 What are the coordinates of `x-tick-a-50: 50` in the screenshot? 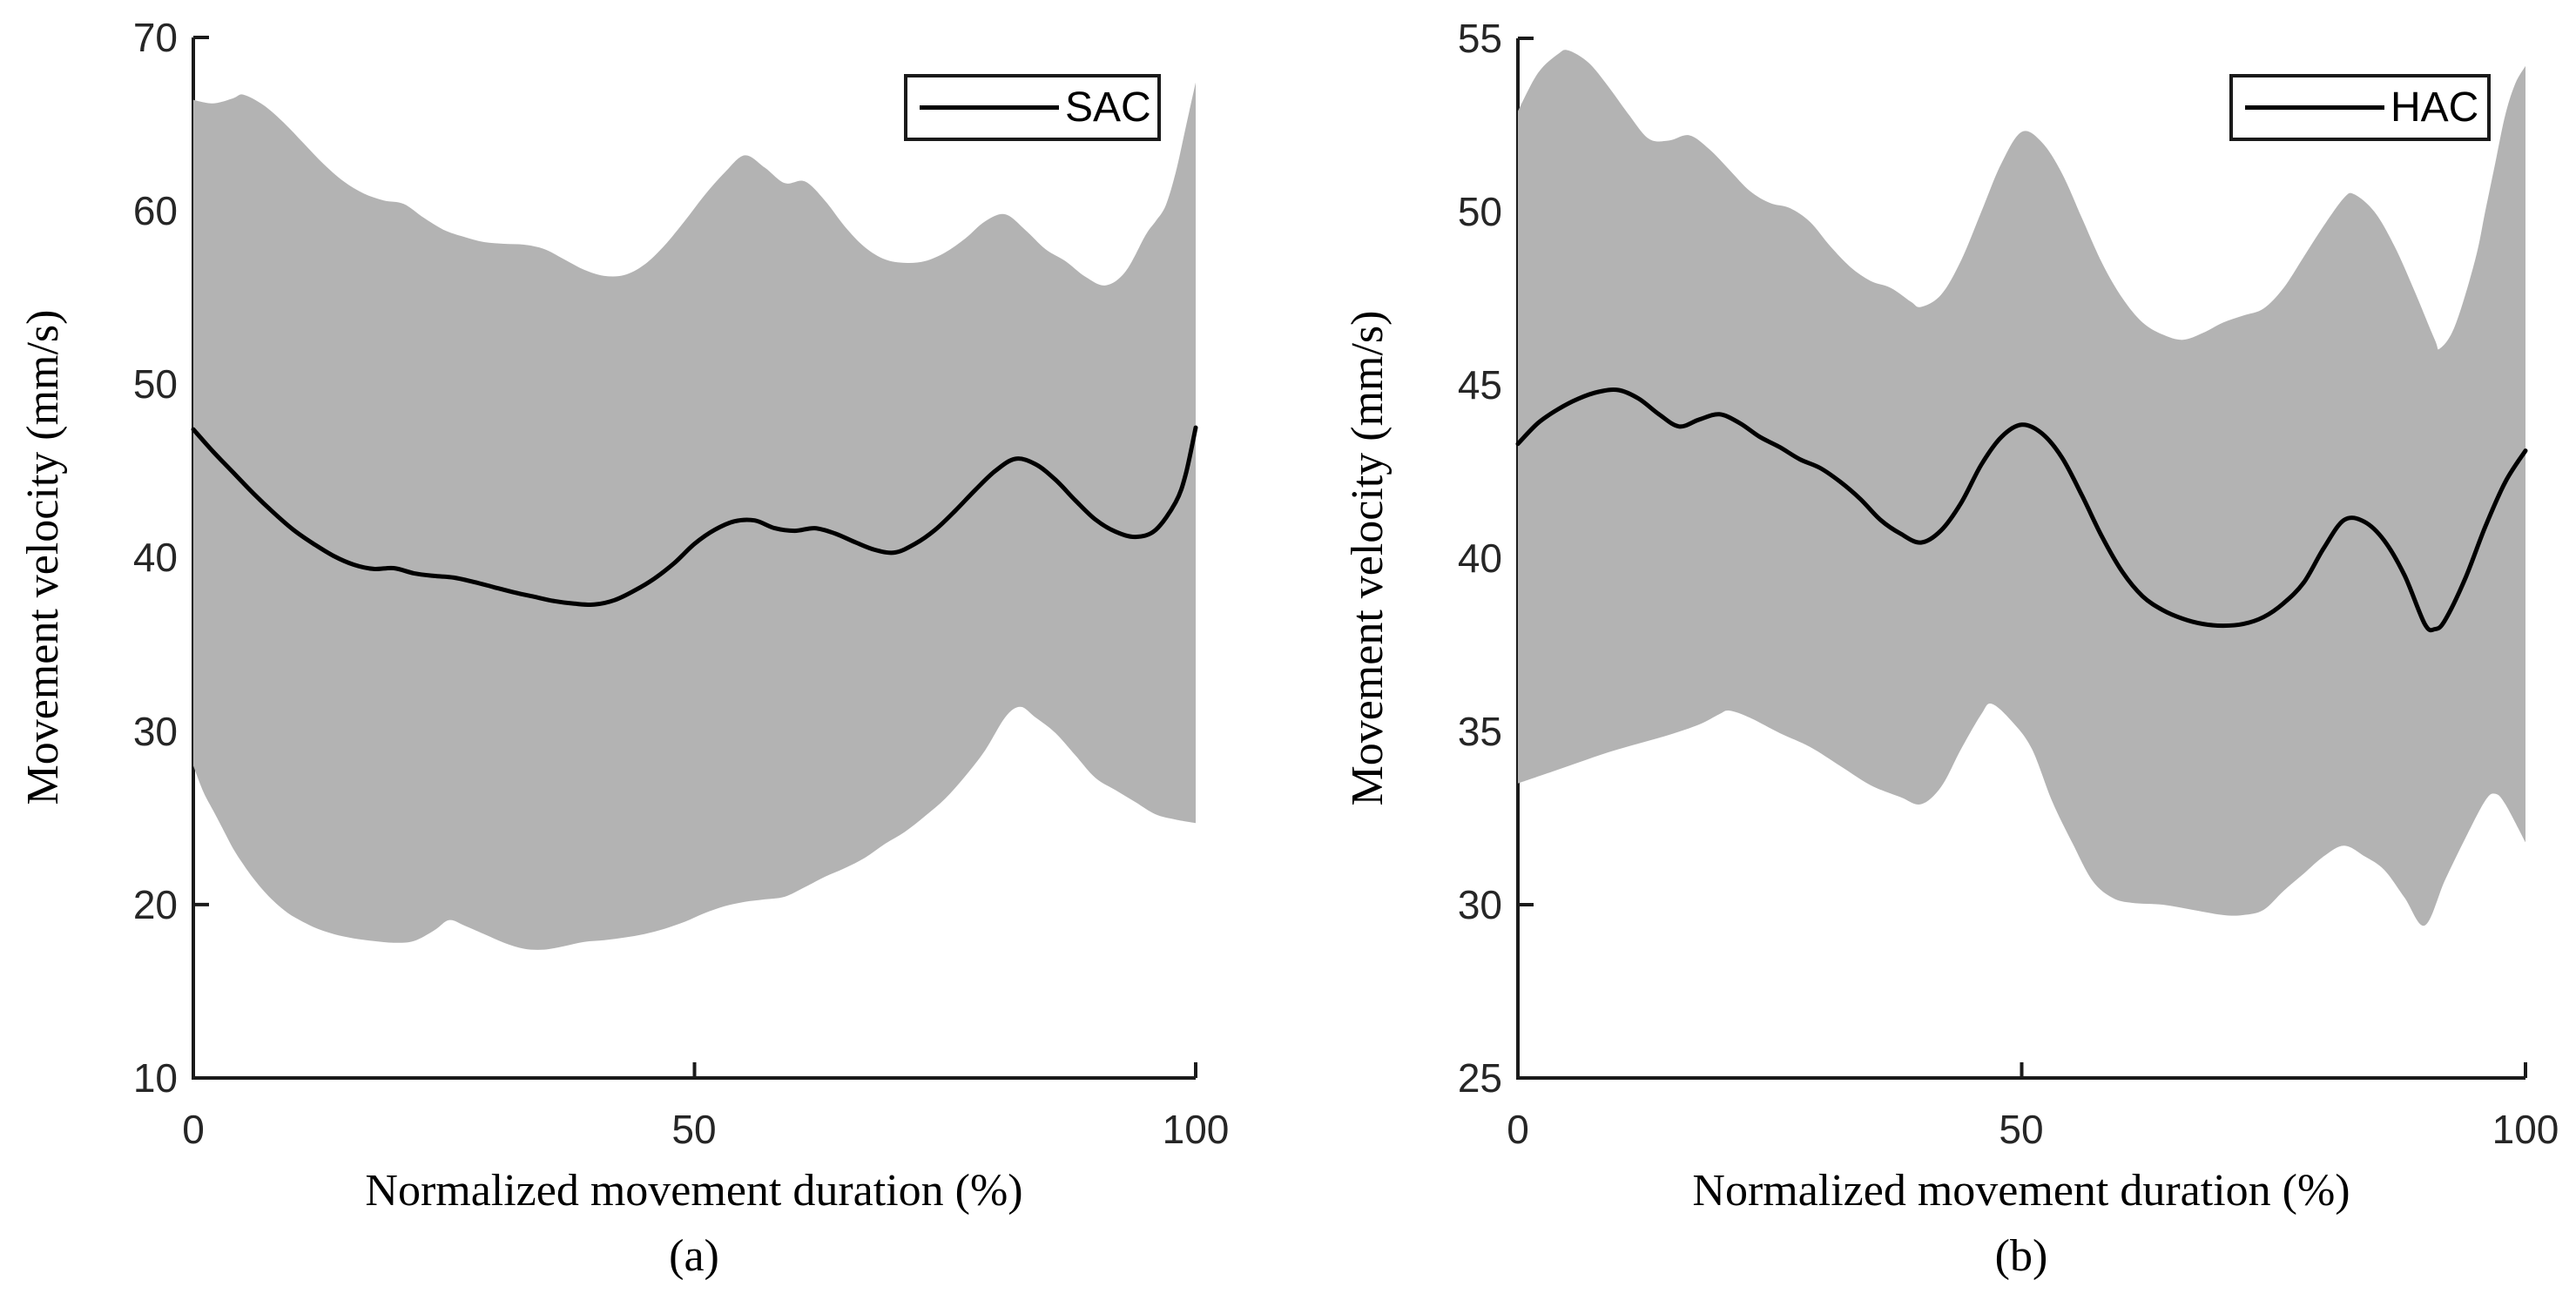 It's located at (694, 1129).